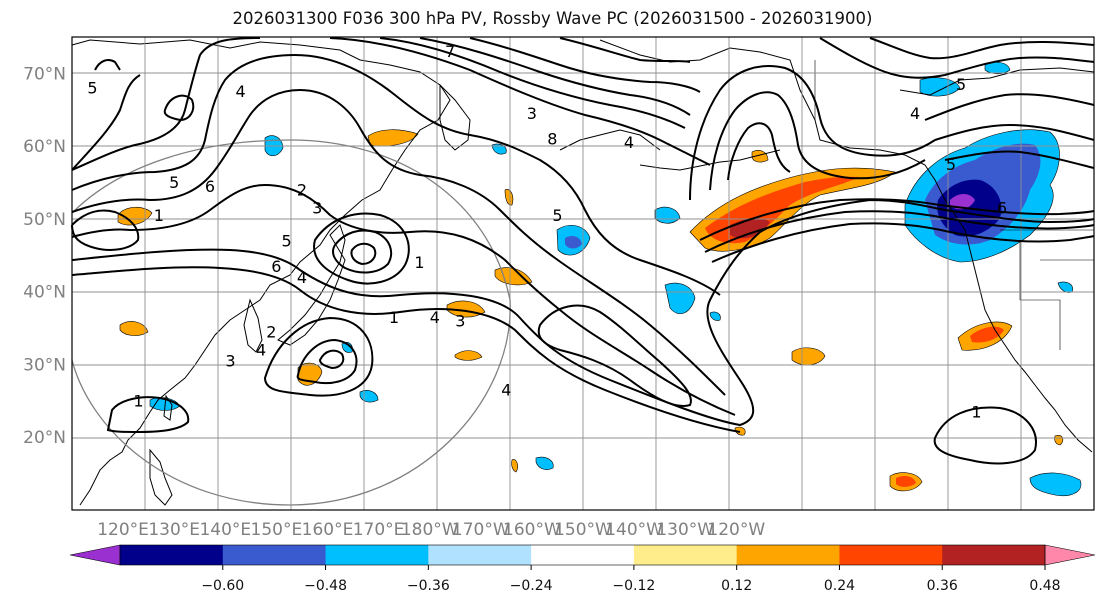 The width and height of the screenshot is (1105, 604). What do you see at coordinates (759, 151) in the screenshot?
I see `contour-alaska-core` at bounding box center [759, 151].